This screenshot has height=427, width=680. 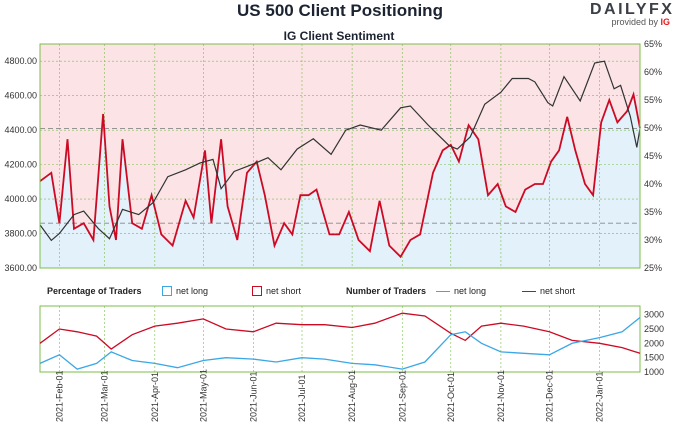 What do you see at coordinates (653, 240) in the screenshot?
I see `pct-tick-label: 30%` at bounding box center [653, 240].